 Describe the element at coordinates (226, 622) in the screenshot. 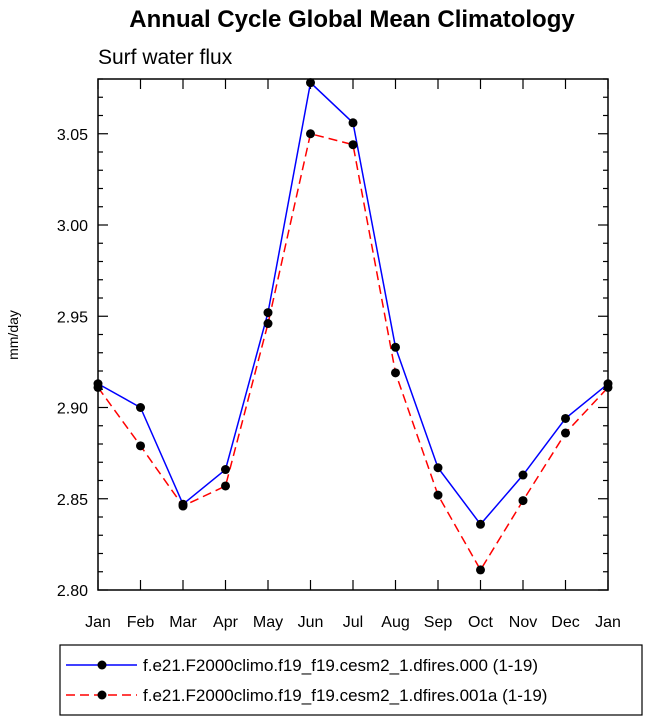

I see `x-tick-label: Apr` at that location.